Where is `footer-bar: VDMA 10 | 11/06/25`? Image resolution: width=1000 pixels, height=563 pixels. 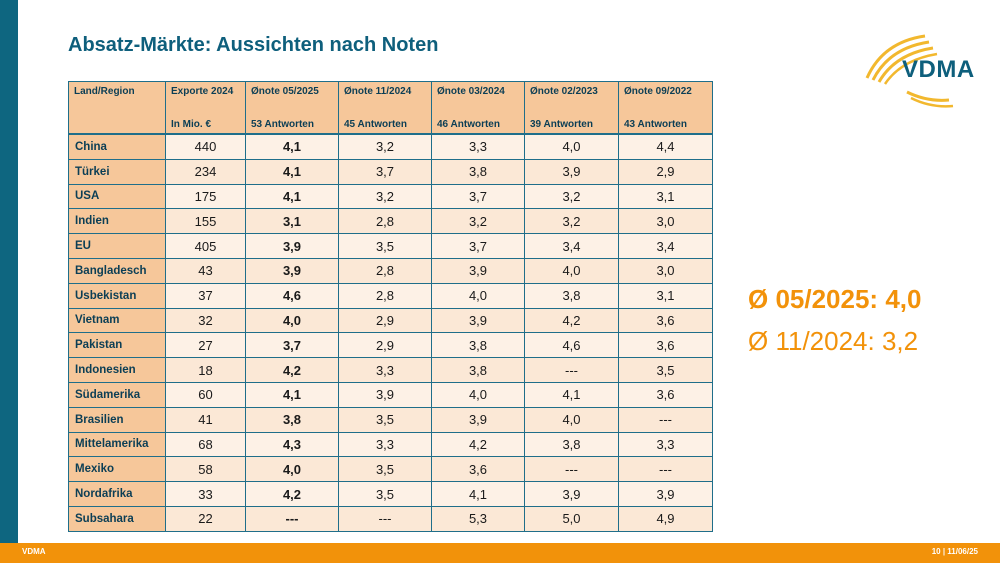
footer-bar: VDMA 10 | 11/06/25 is located at coordinates (500, 553).